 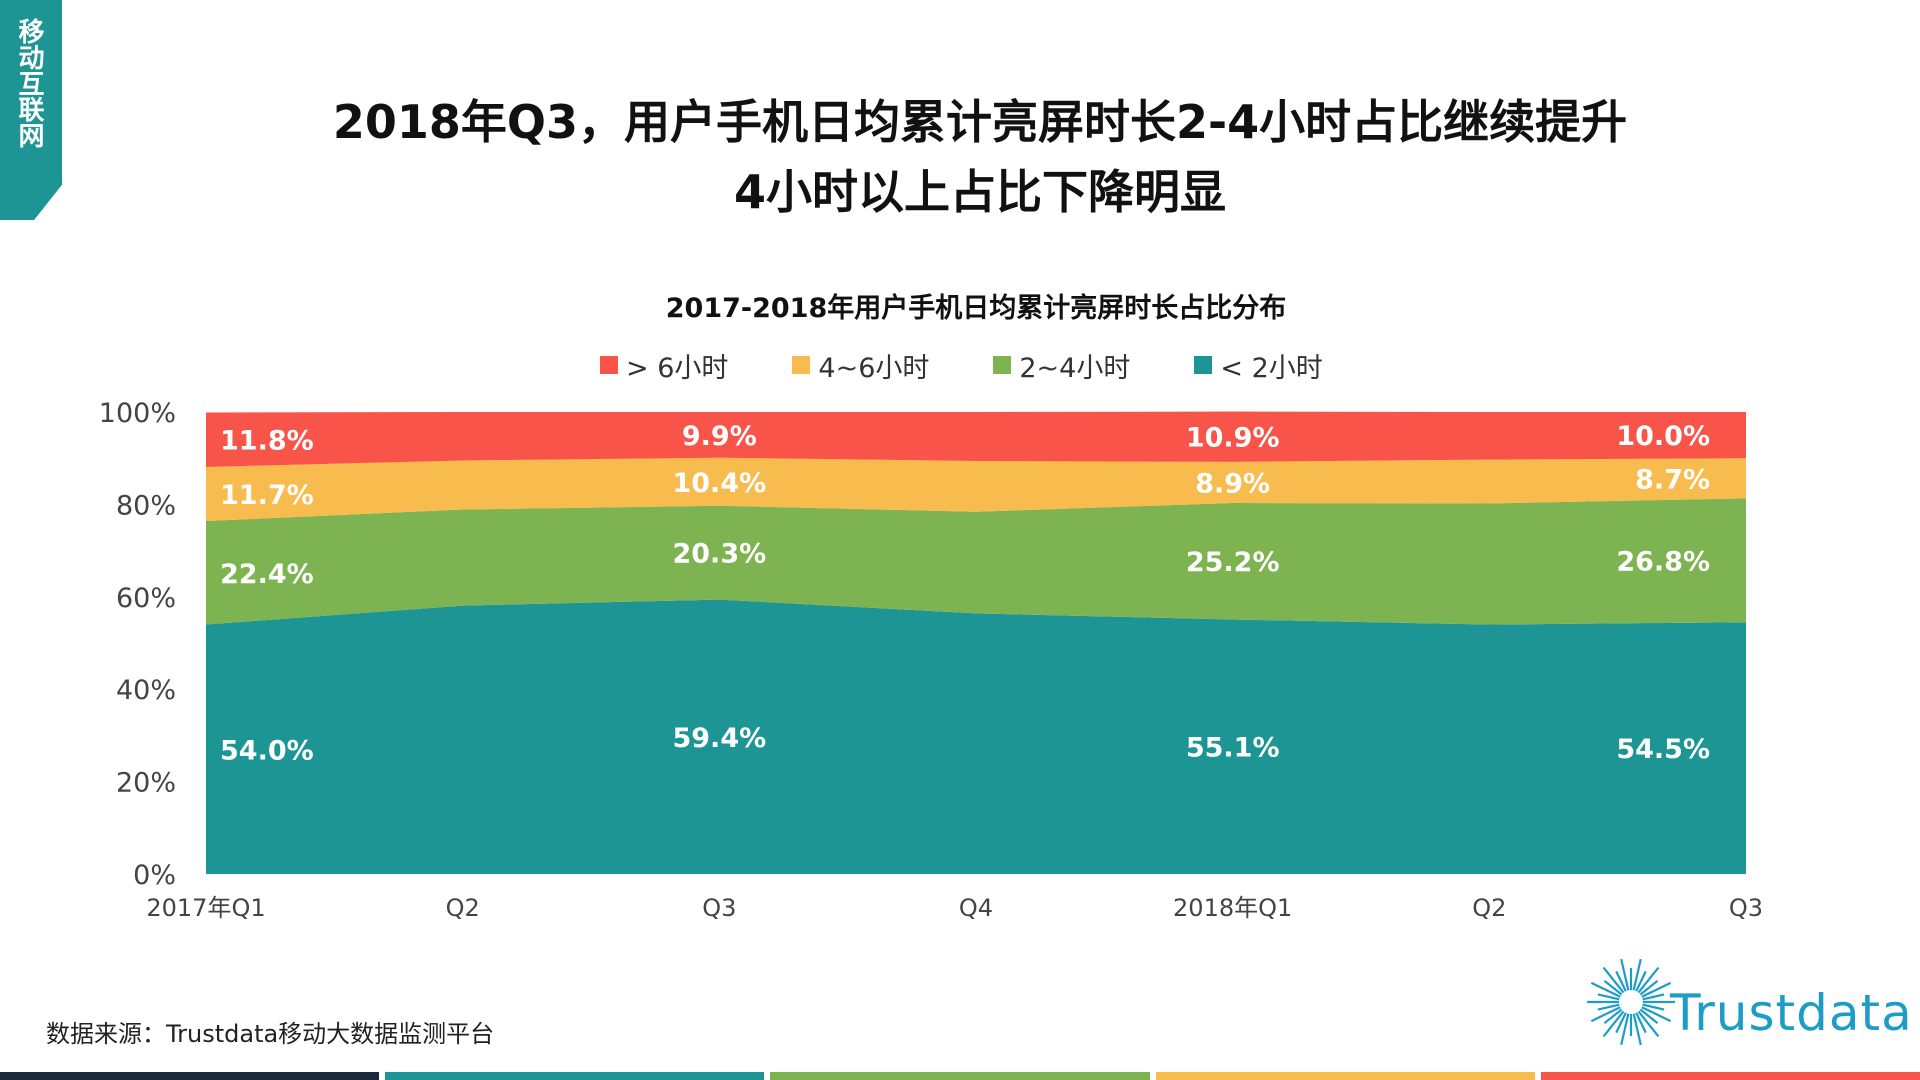 What do you see at coordinates (1672, 479) in the screenshot?
I see `data-label-h4_6: 8.7%` at bounding box center [1672, 479].